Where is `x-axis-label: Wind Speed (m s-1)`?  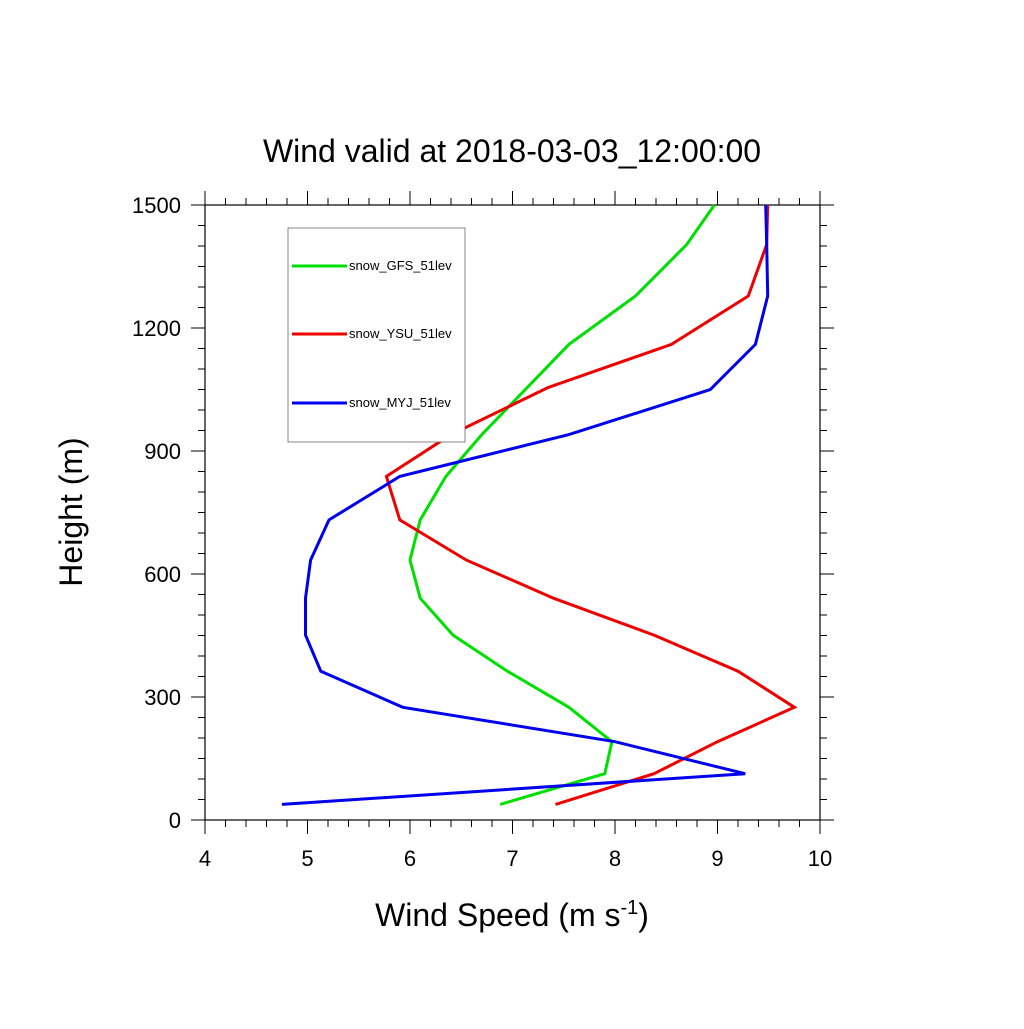
x-axis-label: Wind Speed (m s-1) is located at coordinates (512, 915).